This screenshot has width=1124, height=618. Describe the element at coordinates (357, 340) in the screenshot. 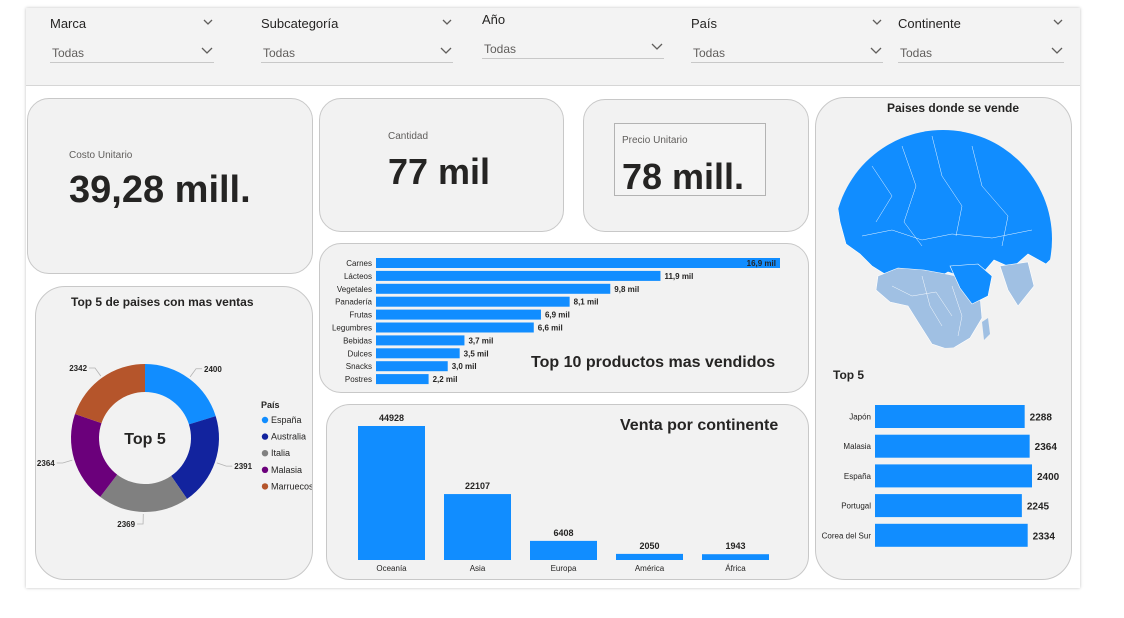

I see `category-label: Bebidas` at that location.